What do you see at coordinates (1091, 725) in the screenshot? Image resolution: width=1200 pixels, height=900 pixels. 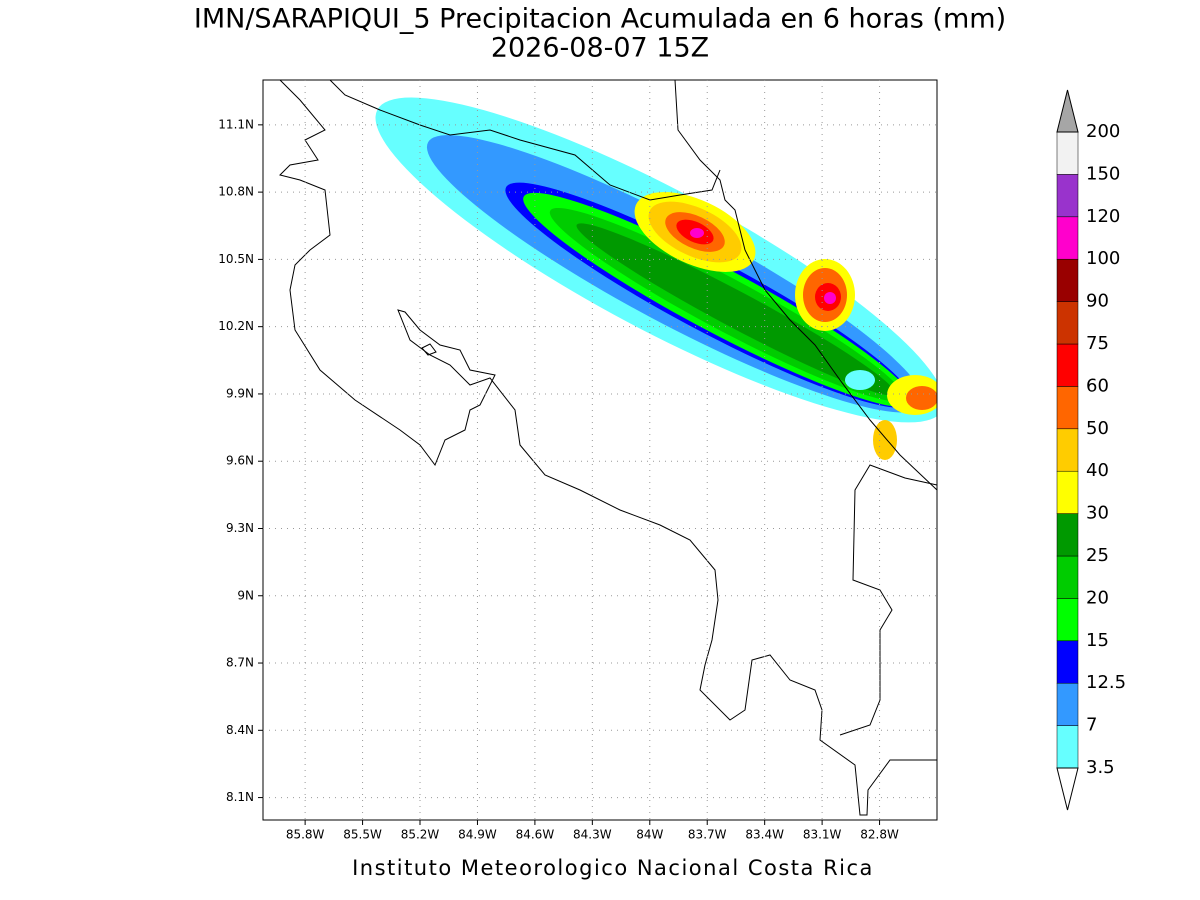 I see `colorbar-label: 7` at bounding box center [1091, 725].